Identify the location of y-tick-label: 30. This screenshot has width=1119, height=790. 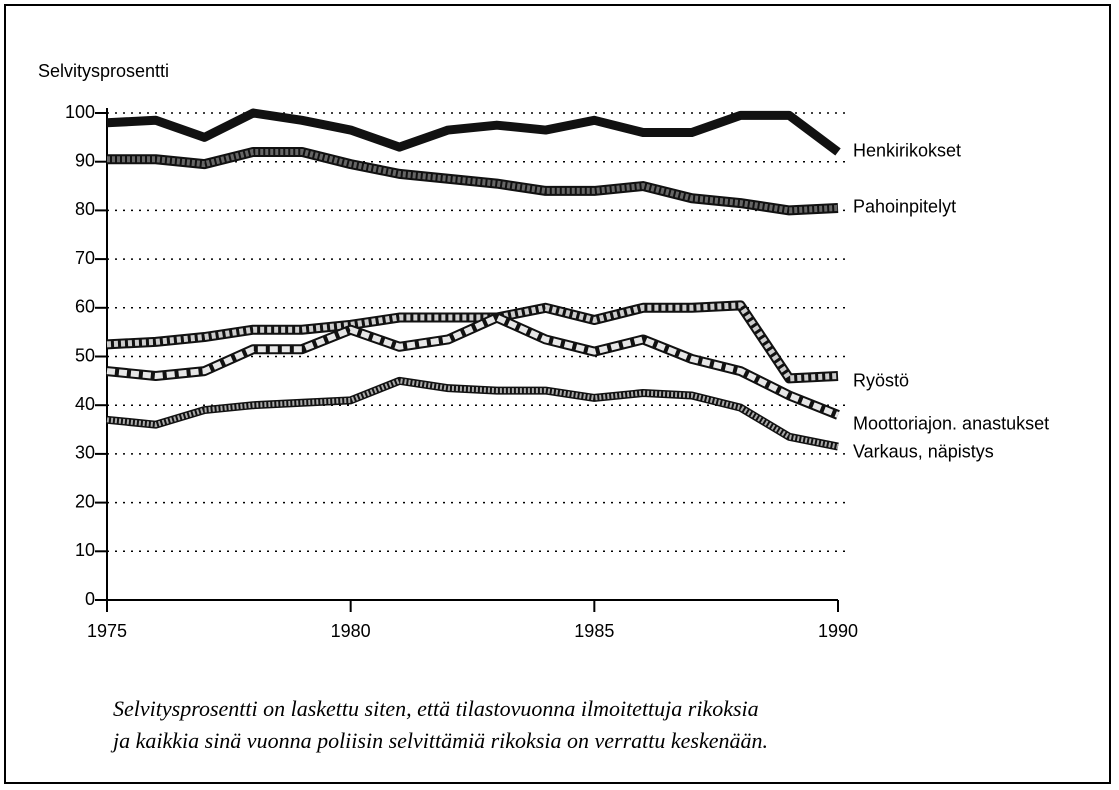
(85, 453).